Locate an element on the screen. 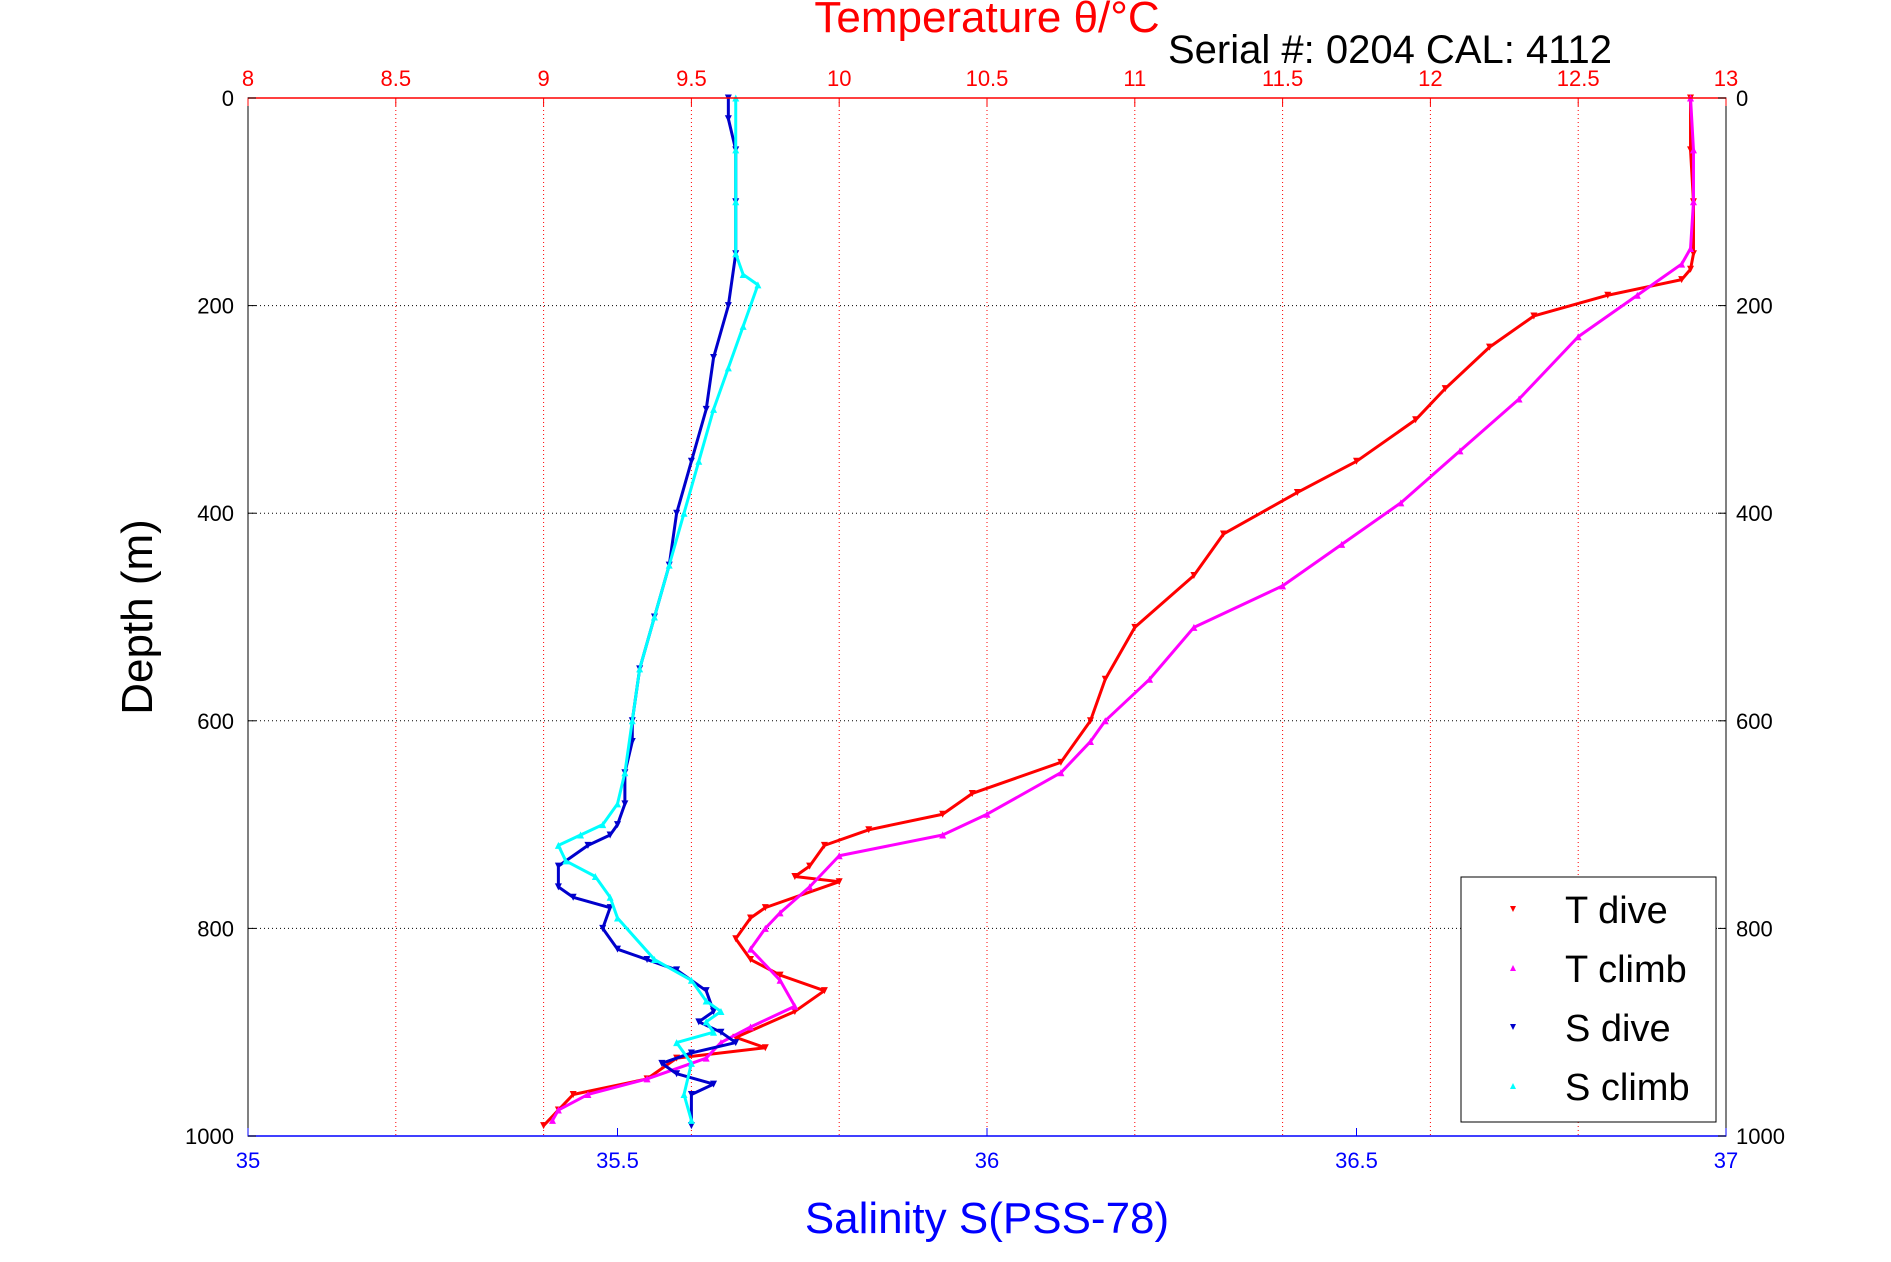 The width and height of the screenshot is (1891, 1262). depth-tick-label-right: 400 is located at coordinates (1754, 513).